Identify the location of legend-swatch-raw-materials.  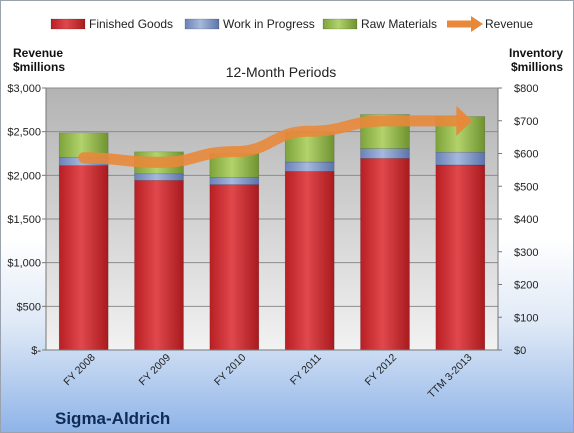
(340, 24).